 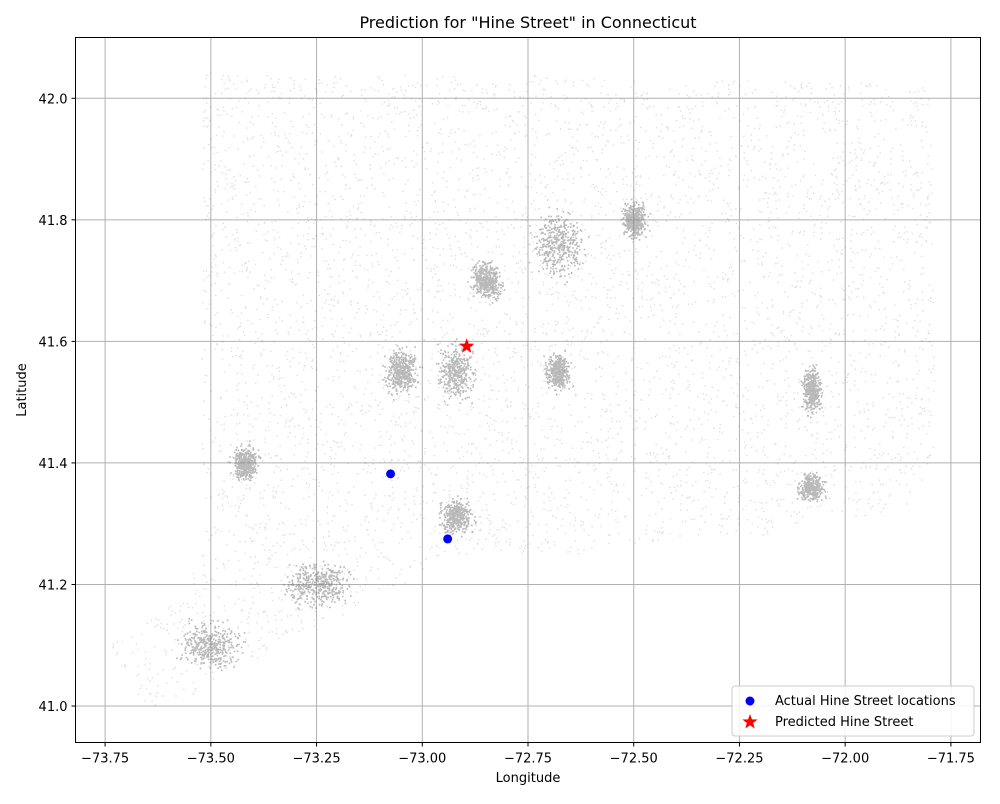 I want to click on x-tick-label: −73.00, so click(x=422, y=759).